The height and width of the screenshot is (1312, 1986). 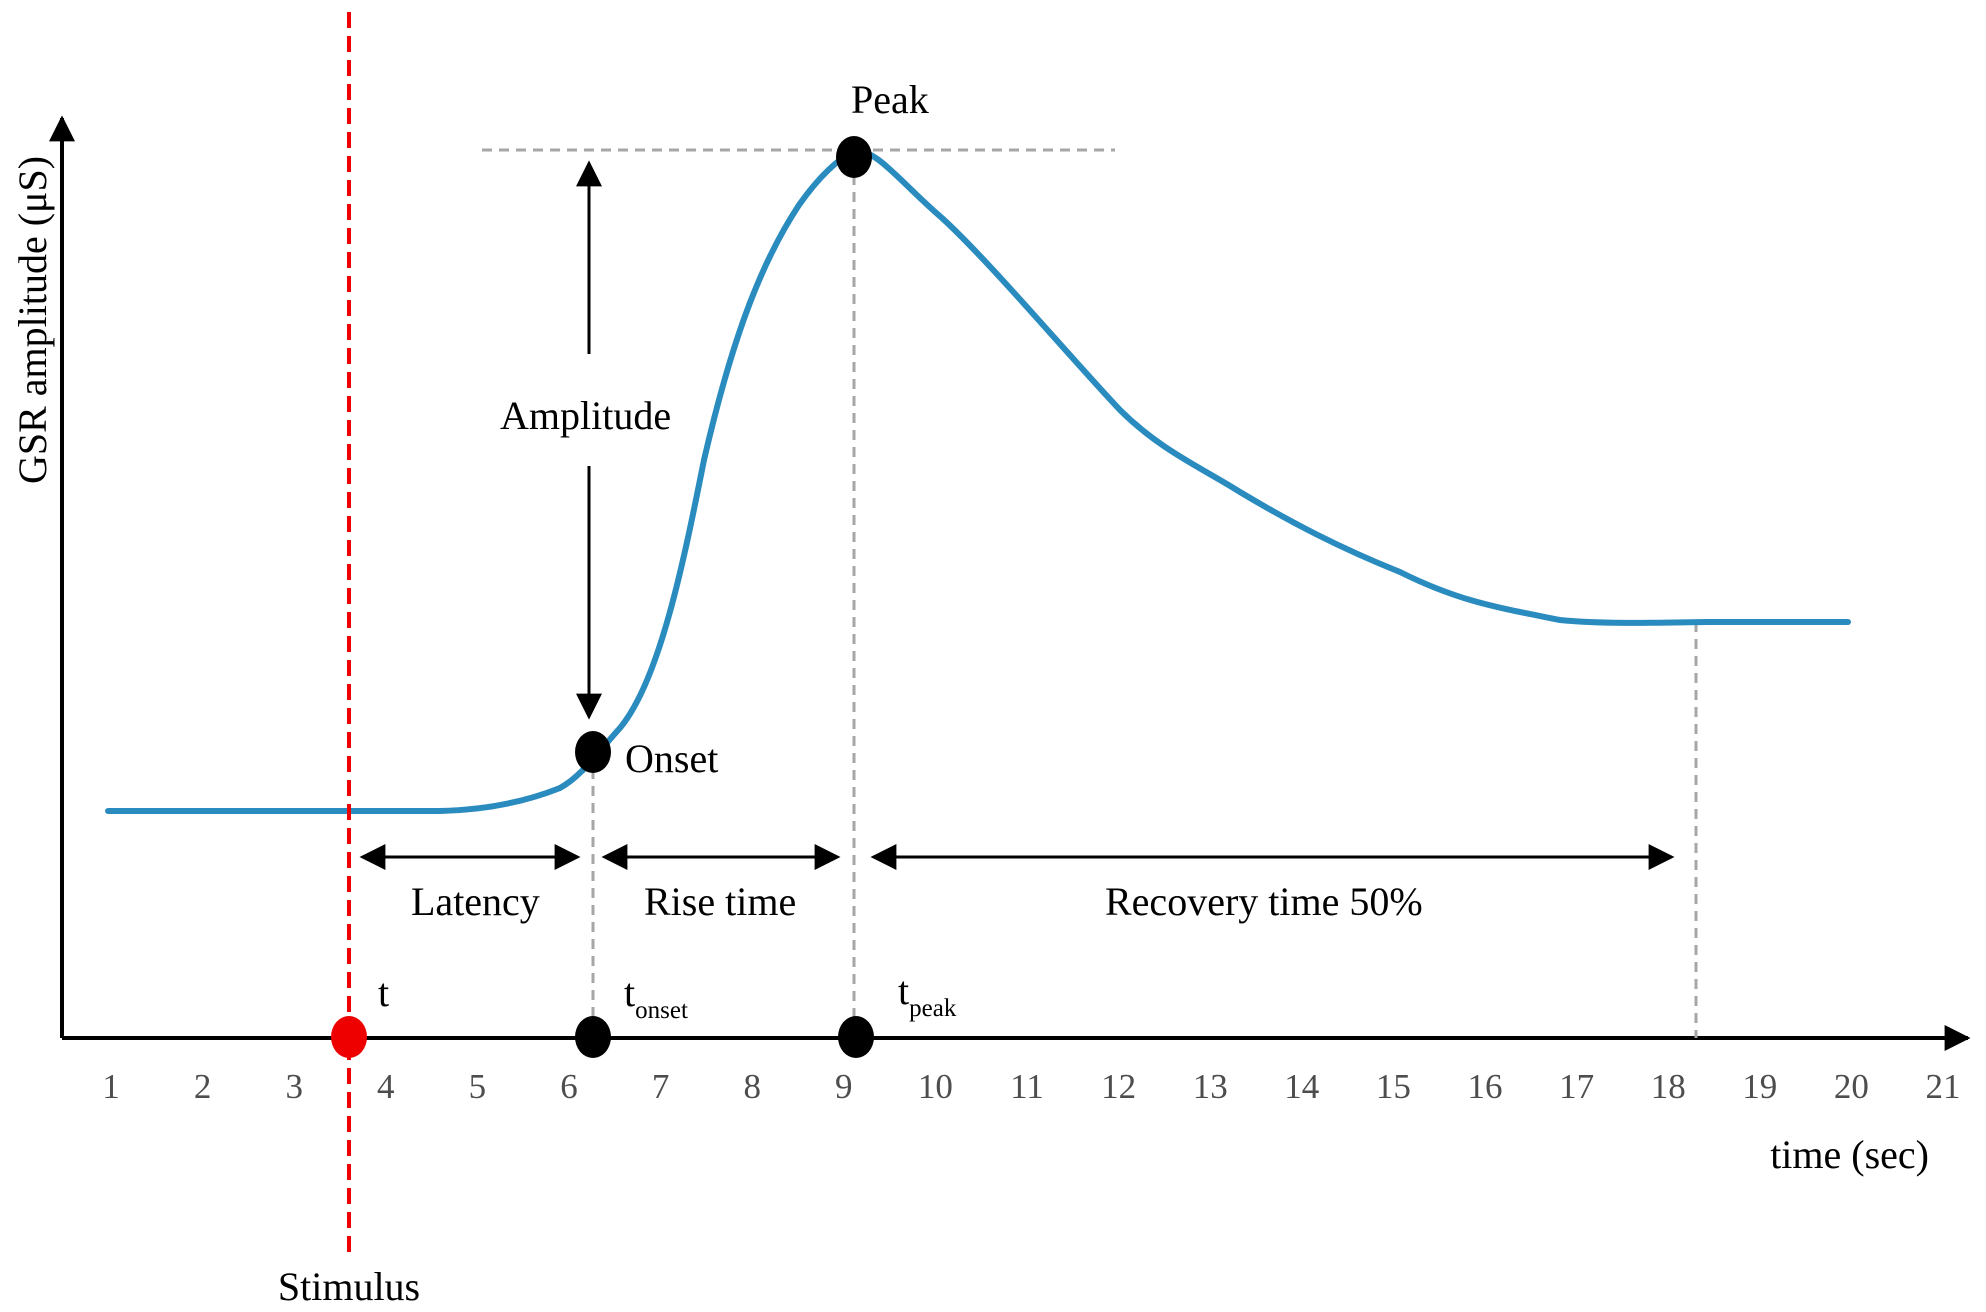 What do you see at coordinates (935, 1086) in the screenshot?
I see `x-tick-label: 10` at bounding box center [935, 1086].